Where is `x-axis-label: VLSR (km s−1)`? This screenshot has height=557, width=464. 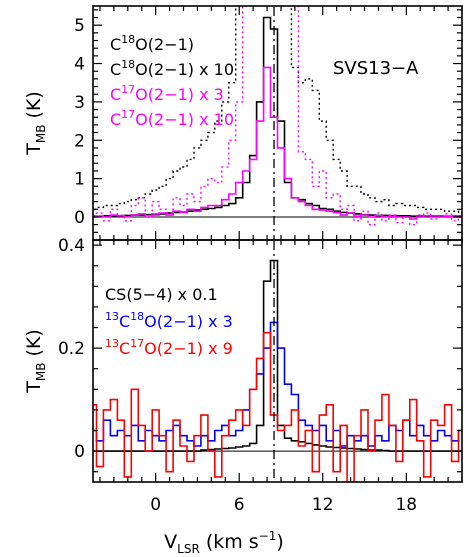
x-axis-label: VLSR (km s−1) is located at coordinates (224, 542).